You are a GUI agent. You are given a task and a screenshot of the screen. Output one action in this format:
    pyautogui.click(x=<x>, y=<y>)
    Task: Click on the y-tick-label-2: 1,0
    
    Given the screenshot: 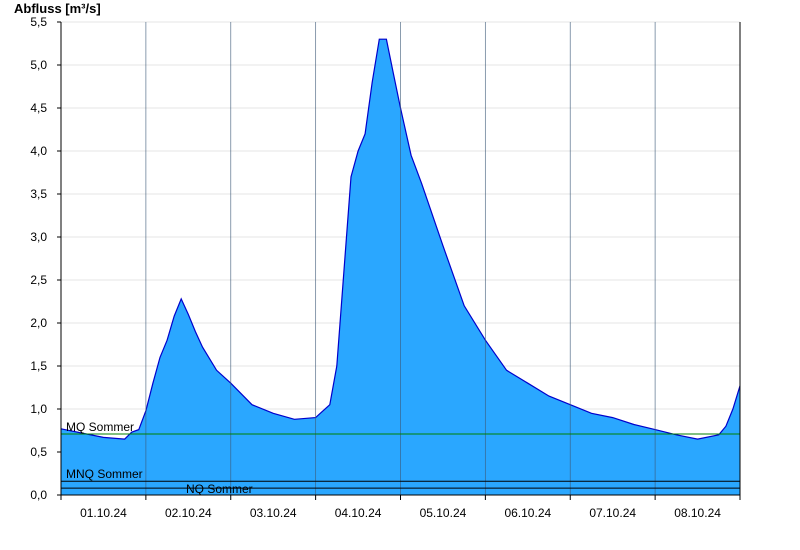 What is the action you would take?
    pyautogui.click(x=38, y=409)
    